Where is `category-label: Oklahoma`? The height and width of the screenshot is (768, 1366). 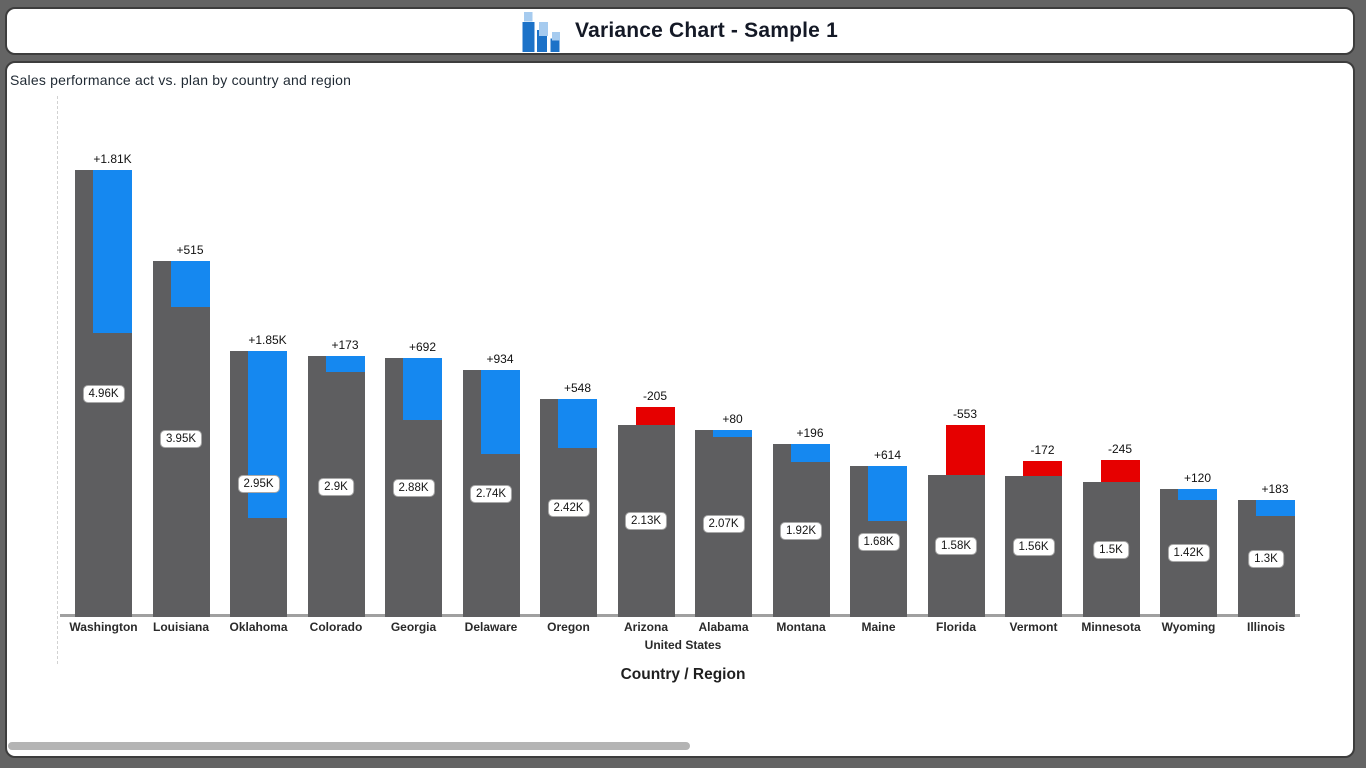 category-label: Oklahoma is located at coordinates (258, 627).